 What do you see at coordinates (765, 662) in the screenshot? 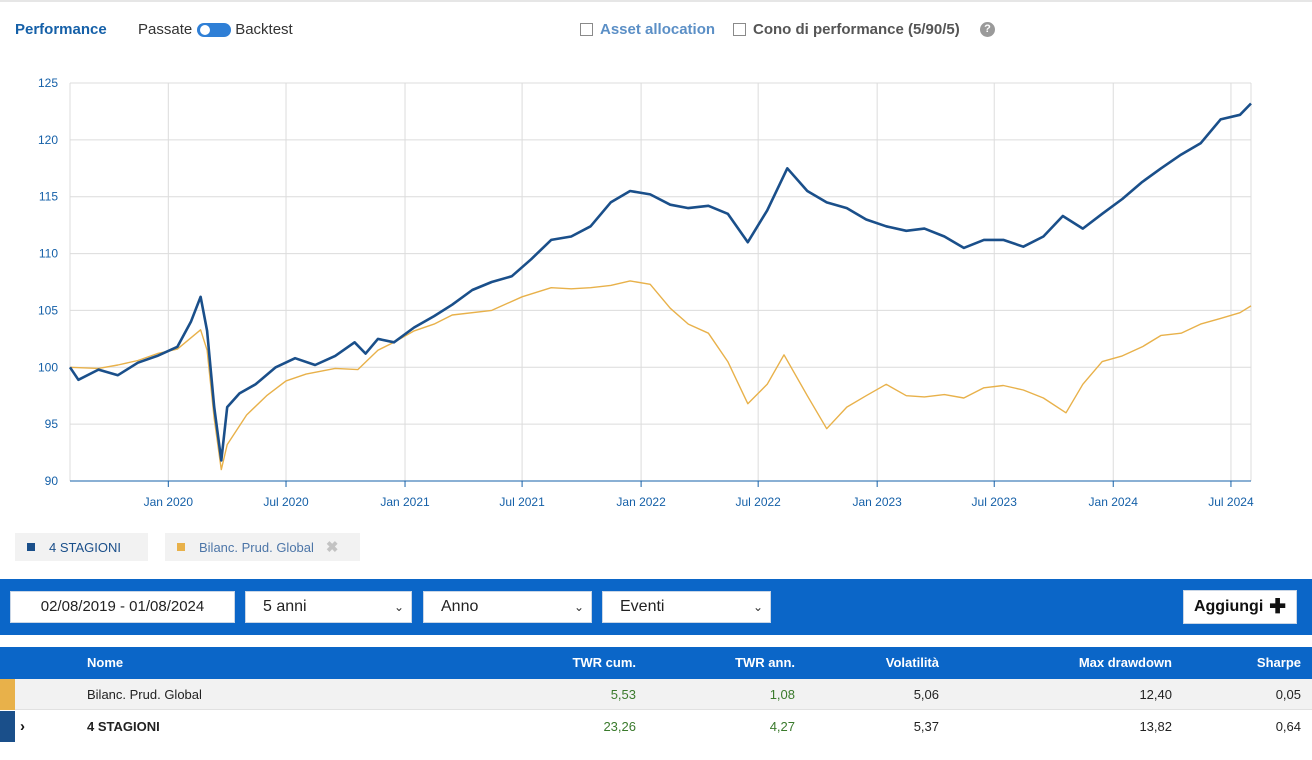
I see `column-header-twr-ann: TWR ann.` at bounding box center [765, 662].